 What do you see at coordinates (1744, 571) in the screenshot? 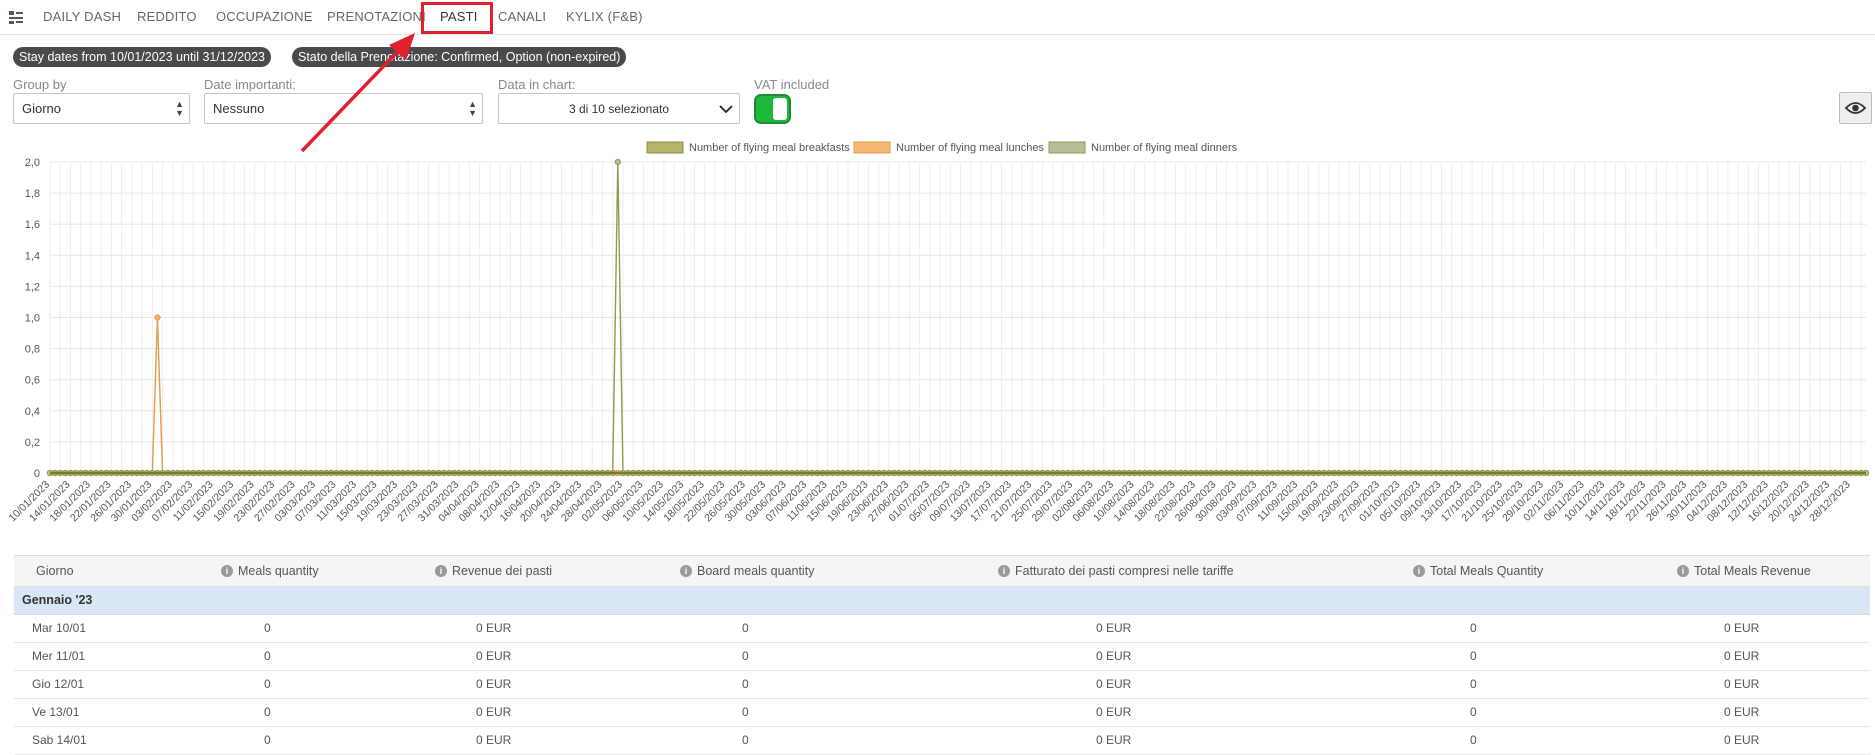
I see `column-header-total-meals-revenue: i Total Meals Revenue` at bounding box center [1744, 571].